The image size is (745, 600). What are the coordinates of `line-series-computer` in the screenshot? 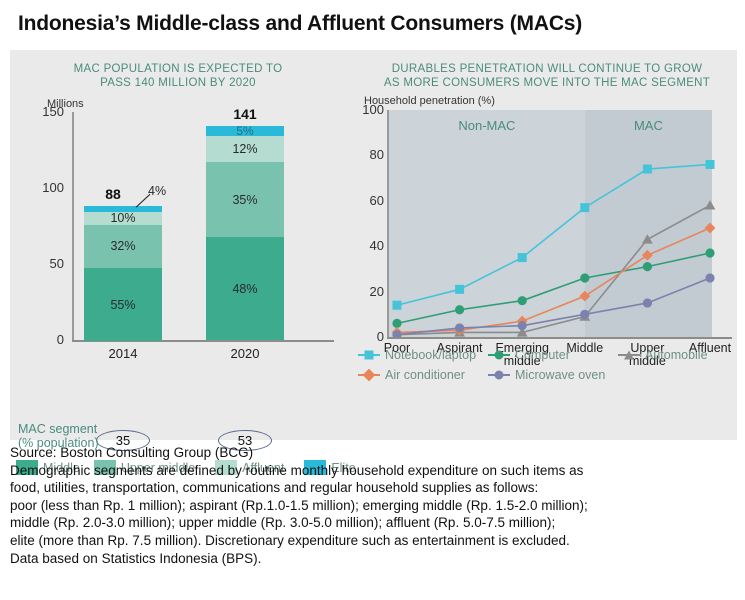 It's located at (553, 288).